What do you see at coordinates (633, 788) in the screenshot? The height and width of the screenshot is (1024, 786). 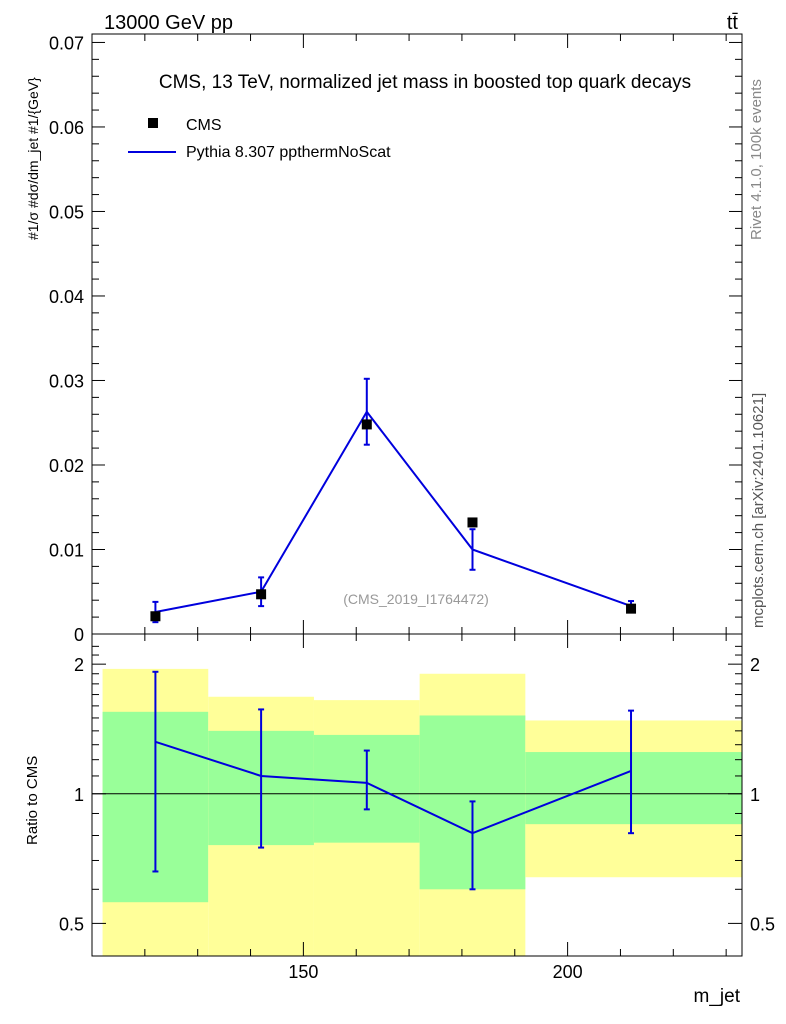 I see `ratio-inner-band` at bounding box center [633, 788].